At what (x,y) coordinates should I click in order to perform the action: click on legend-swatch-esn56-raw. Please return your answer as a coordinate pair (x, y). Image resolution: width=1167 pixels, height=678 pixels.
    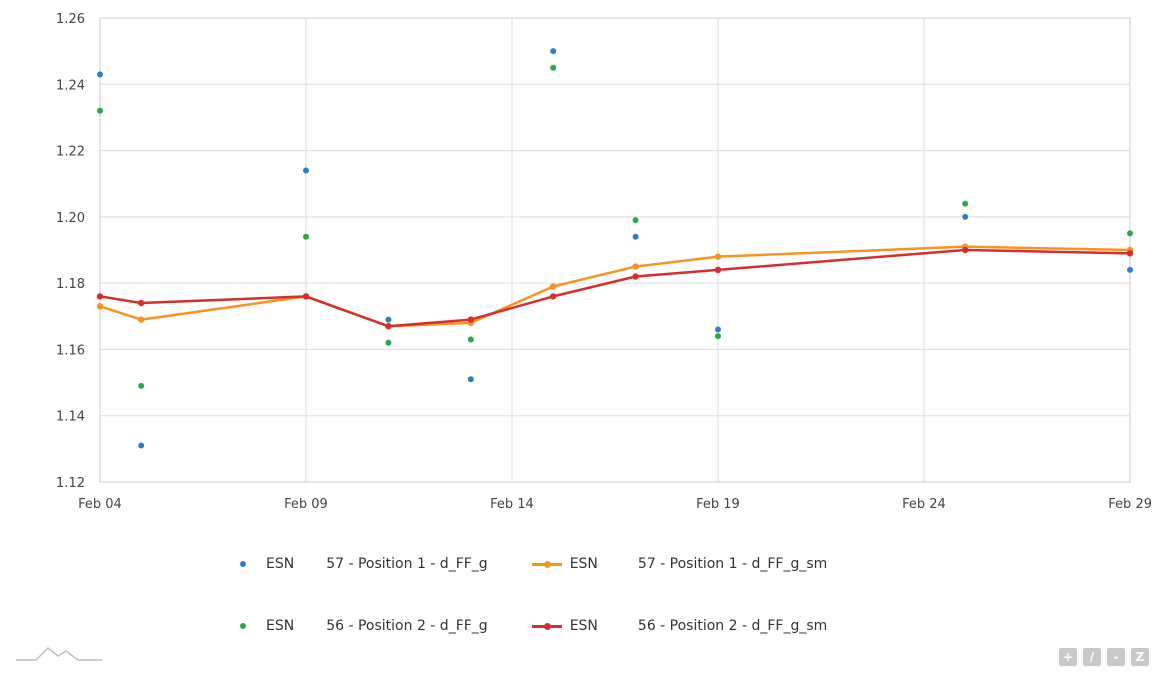
    Looking at the image, I should click on (243, 626).